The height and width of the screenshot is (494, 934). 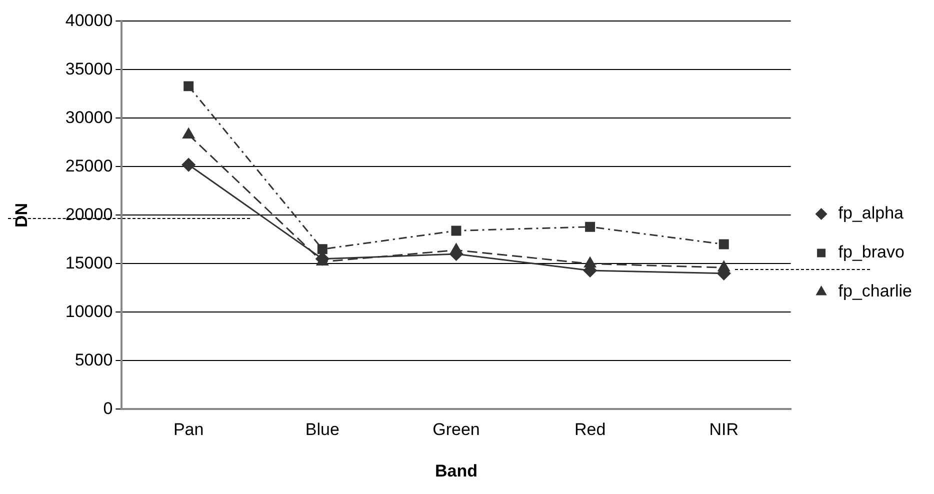 What do you see at coordinates (89, 214) in the screenshot?
I see `y-tick-label: 20000` at bounding box center [89, 214].